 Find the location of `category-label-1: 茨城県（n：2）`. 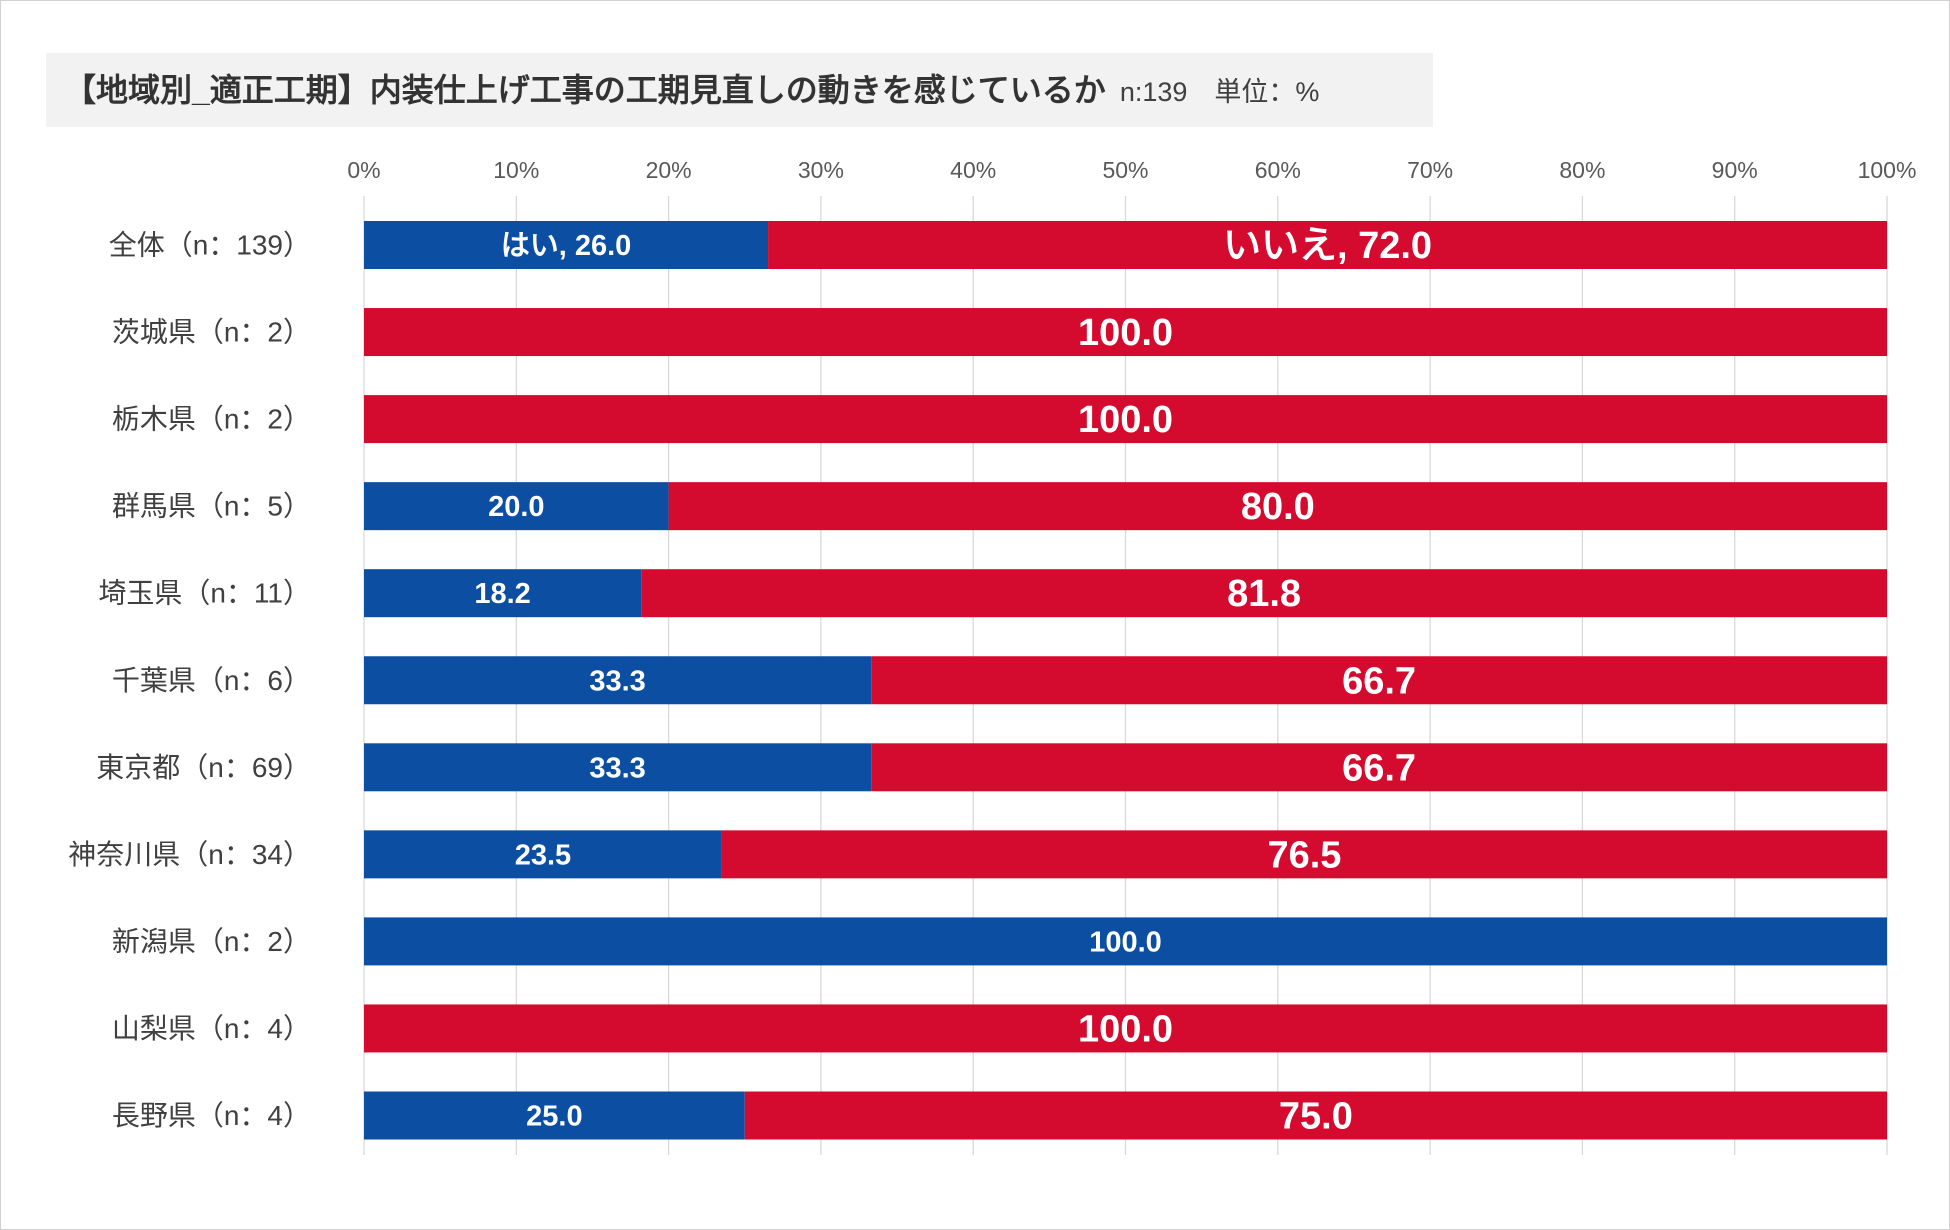

category-label-1: 茨城県（n：2） is located at coordinates (211, 332).